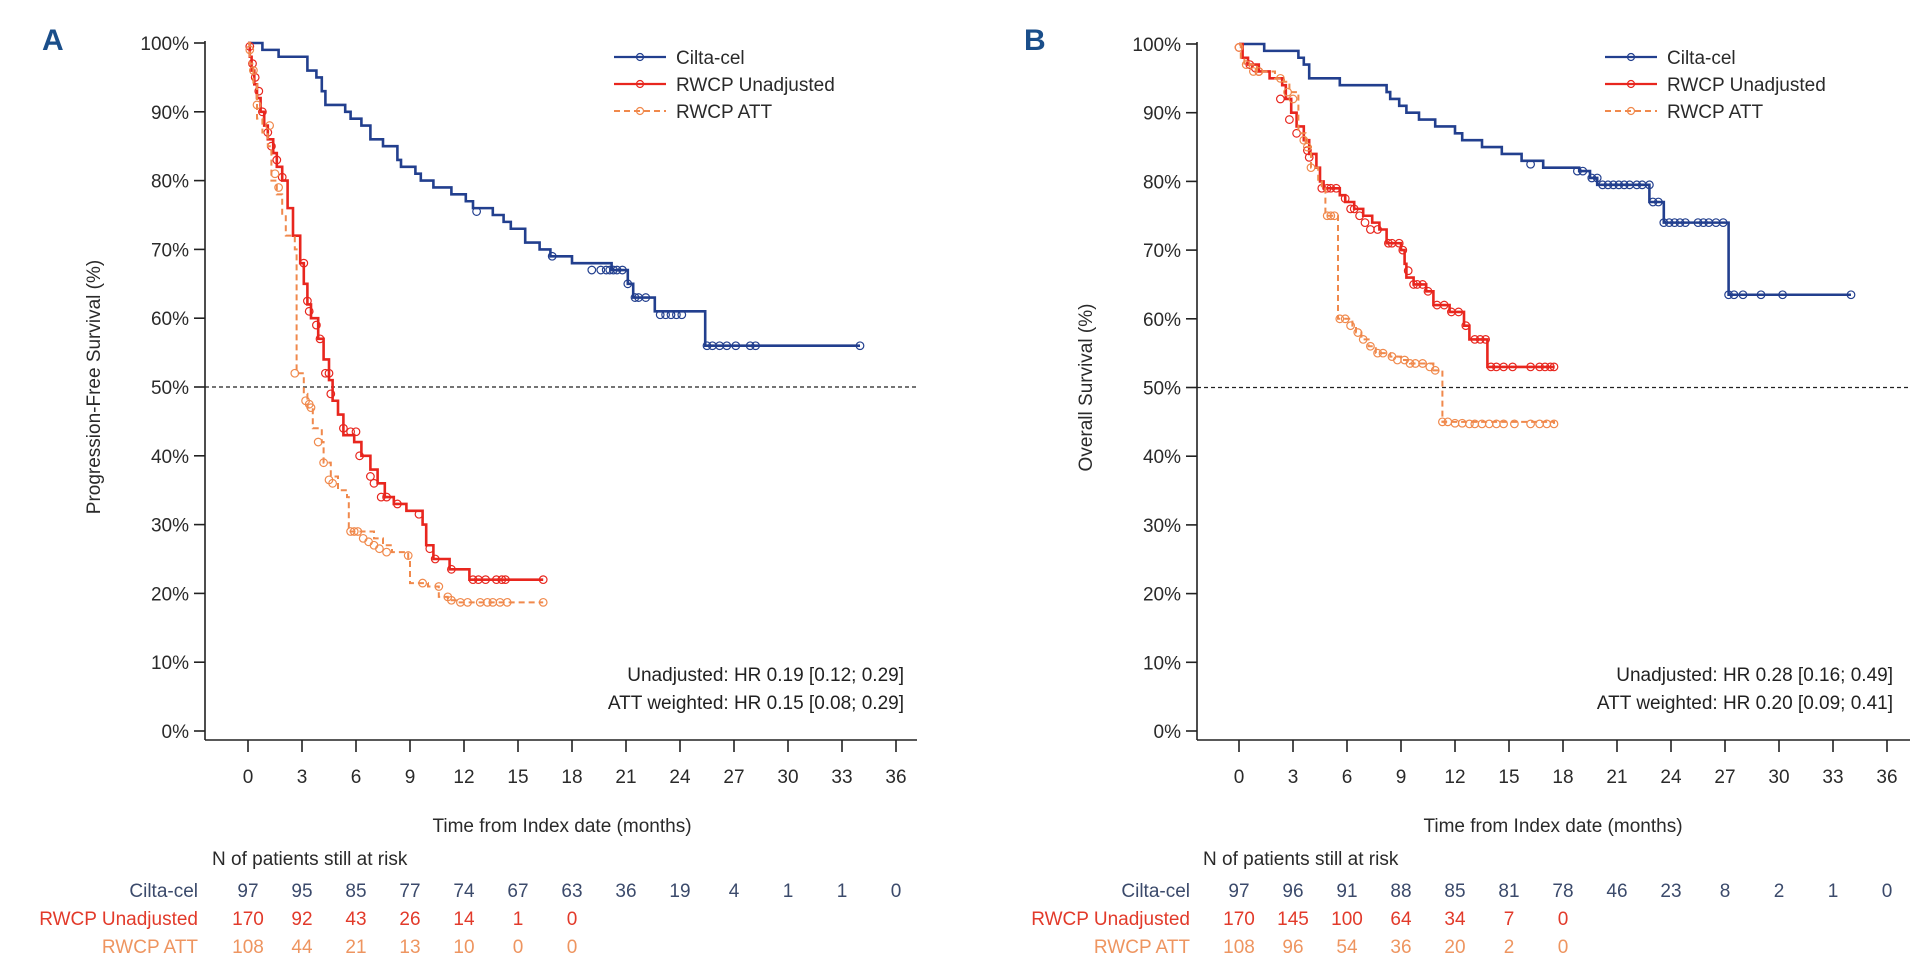 The image size is (1921, 979). What do you see at coordinates (1301, 859) in the screenshot?
I see `panel-b-at-risk-title: N of patients still at risk` at bounding box center [1301, 859].